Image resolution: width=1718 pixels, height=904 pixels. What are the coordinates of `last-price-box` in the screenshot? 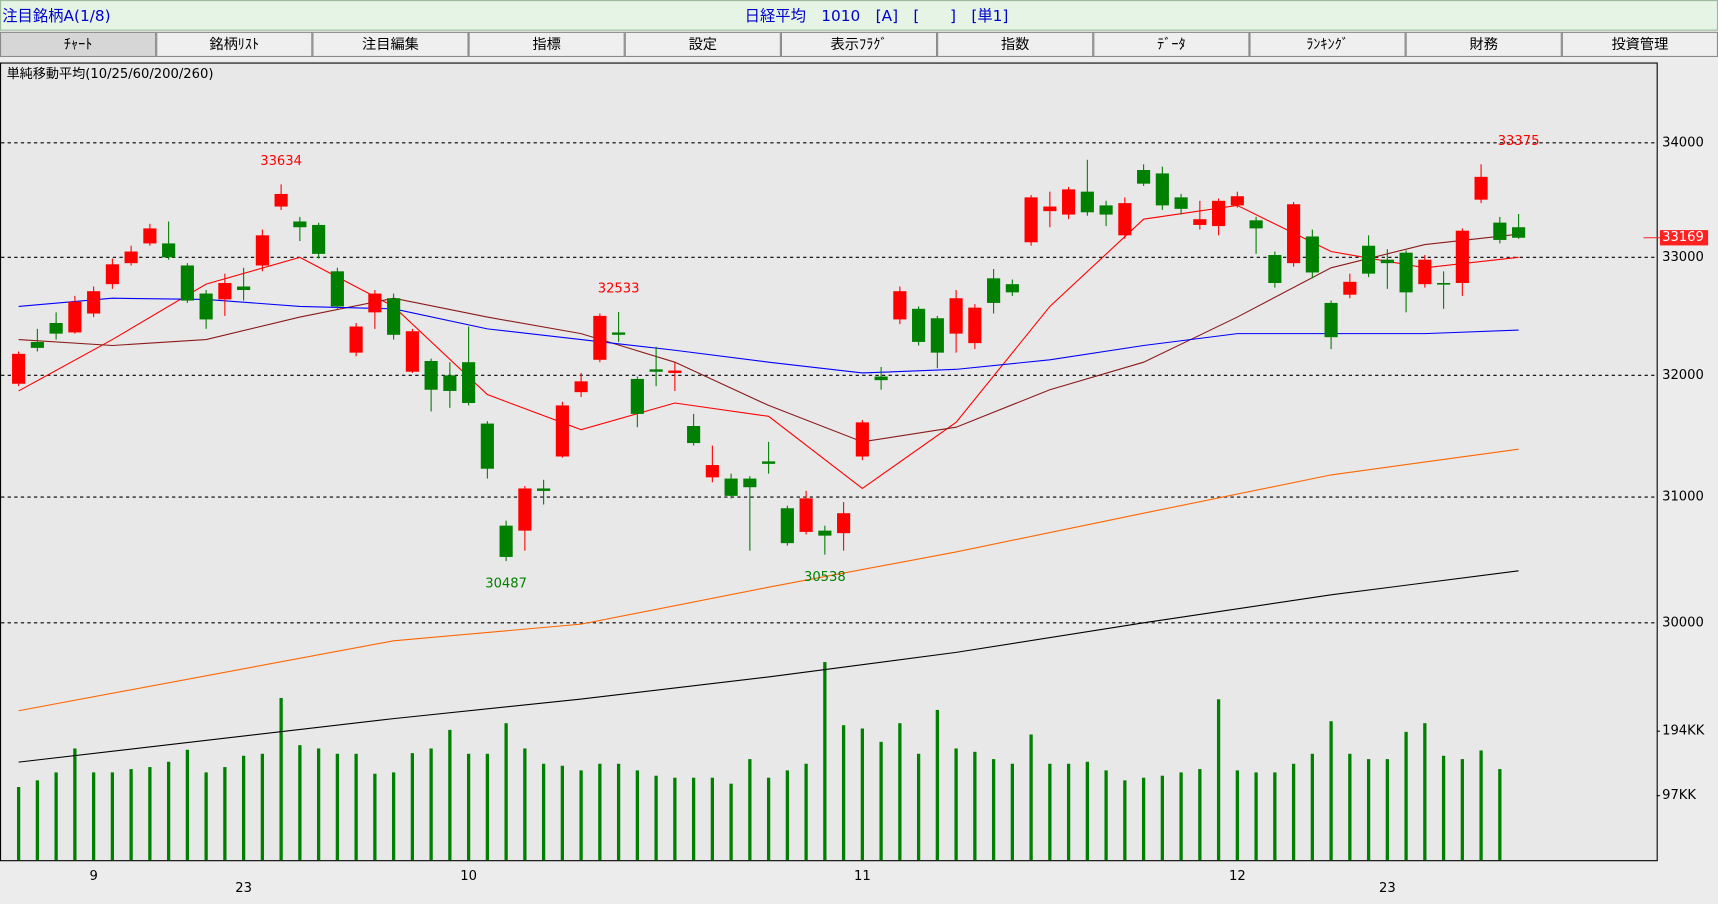 It's located at (1684, 238).